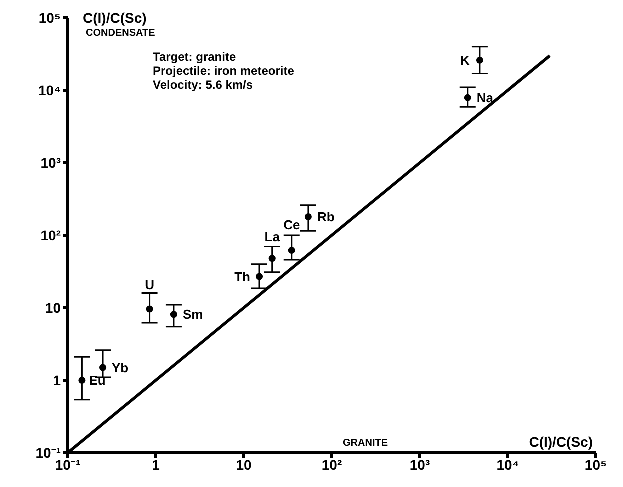  What do you see at coordinates (203, 85) in the screenshot?
I see `annotation: Velocity: 5.6 km/s` at bounding box center [203, 85].